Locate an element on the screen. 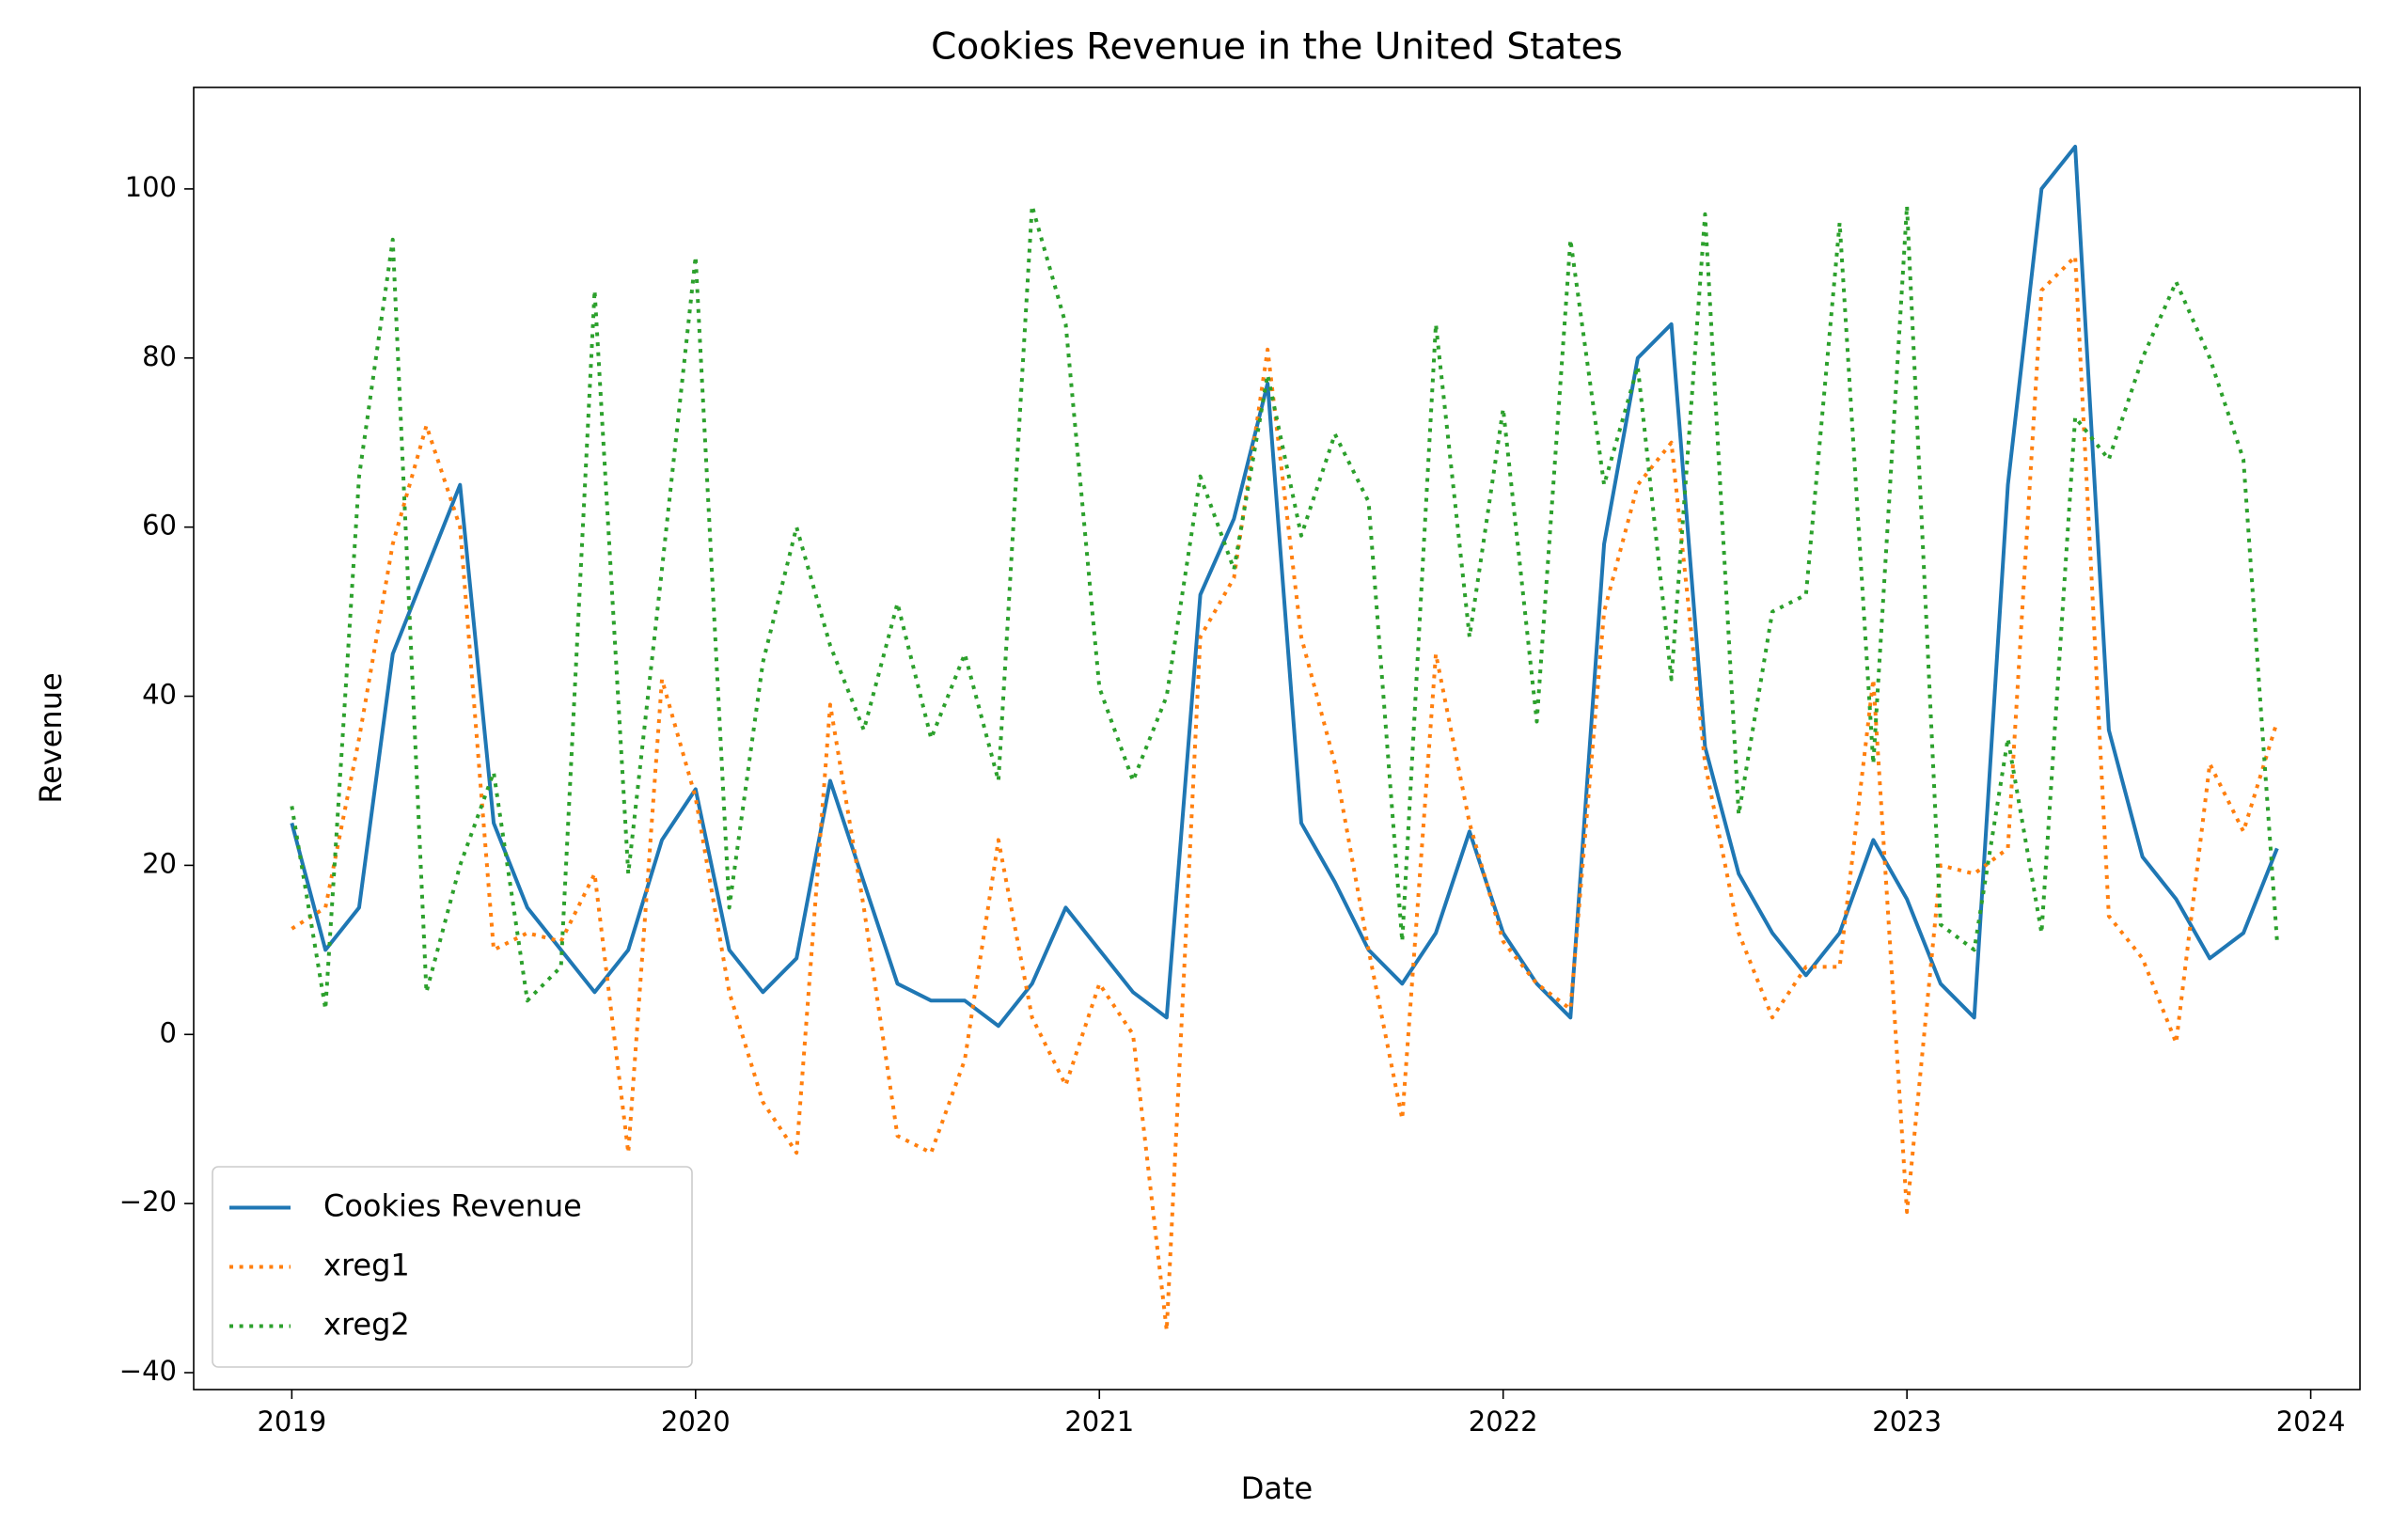  chart-title: Cookies Revenue in the United States is located at coordinates (1277, 47).